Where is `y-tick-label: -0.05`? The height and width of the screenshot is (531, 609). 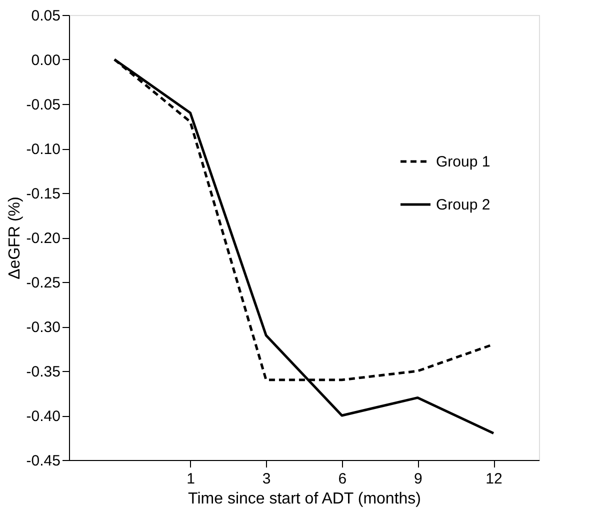 y-tick-label: -0.05 is located at coordinates (43, 105).